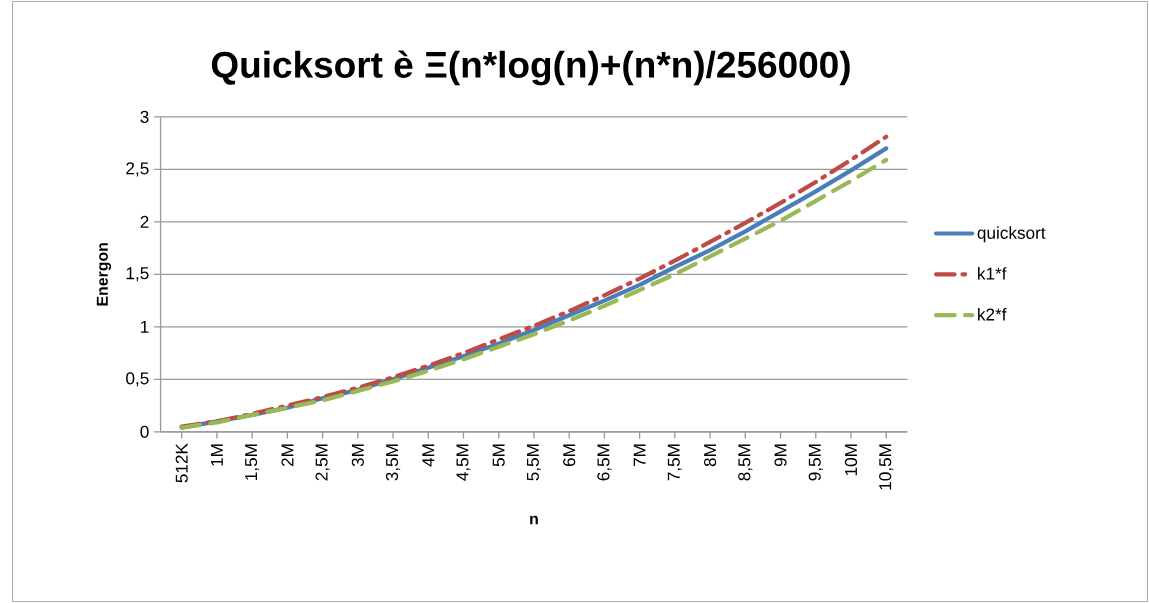 This screenshot has width=1149, height=603. Describe the element at coordinates (144, 431) in the screenshot. I see `y-tick-label: 0` at that location.